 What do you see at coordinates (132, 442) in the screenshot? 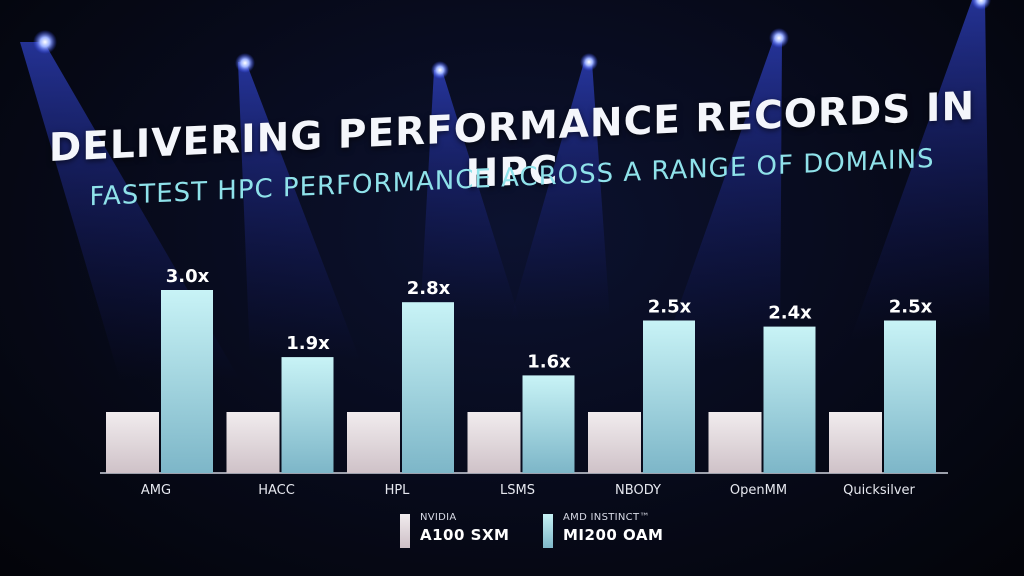
I see `bar-nvidia-amg` at bounding box center [132, 442].